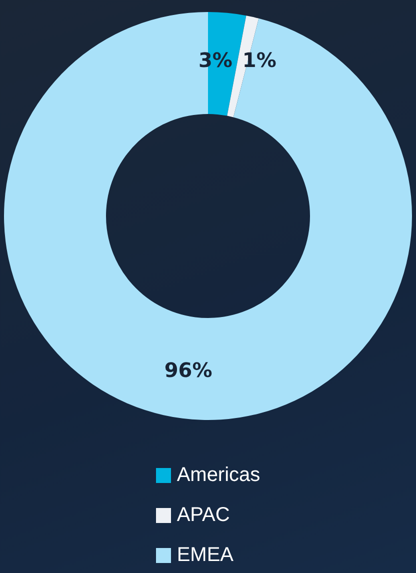 The height and width of the screenshot is (573, 416). Describe the element at coordinates (259, 60) in the screenshot. I see `data-label: 1%` at that location.